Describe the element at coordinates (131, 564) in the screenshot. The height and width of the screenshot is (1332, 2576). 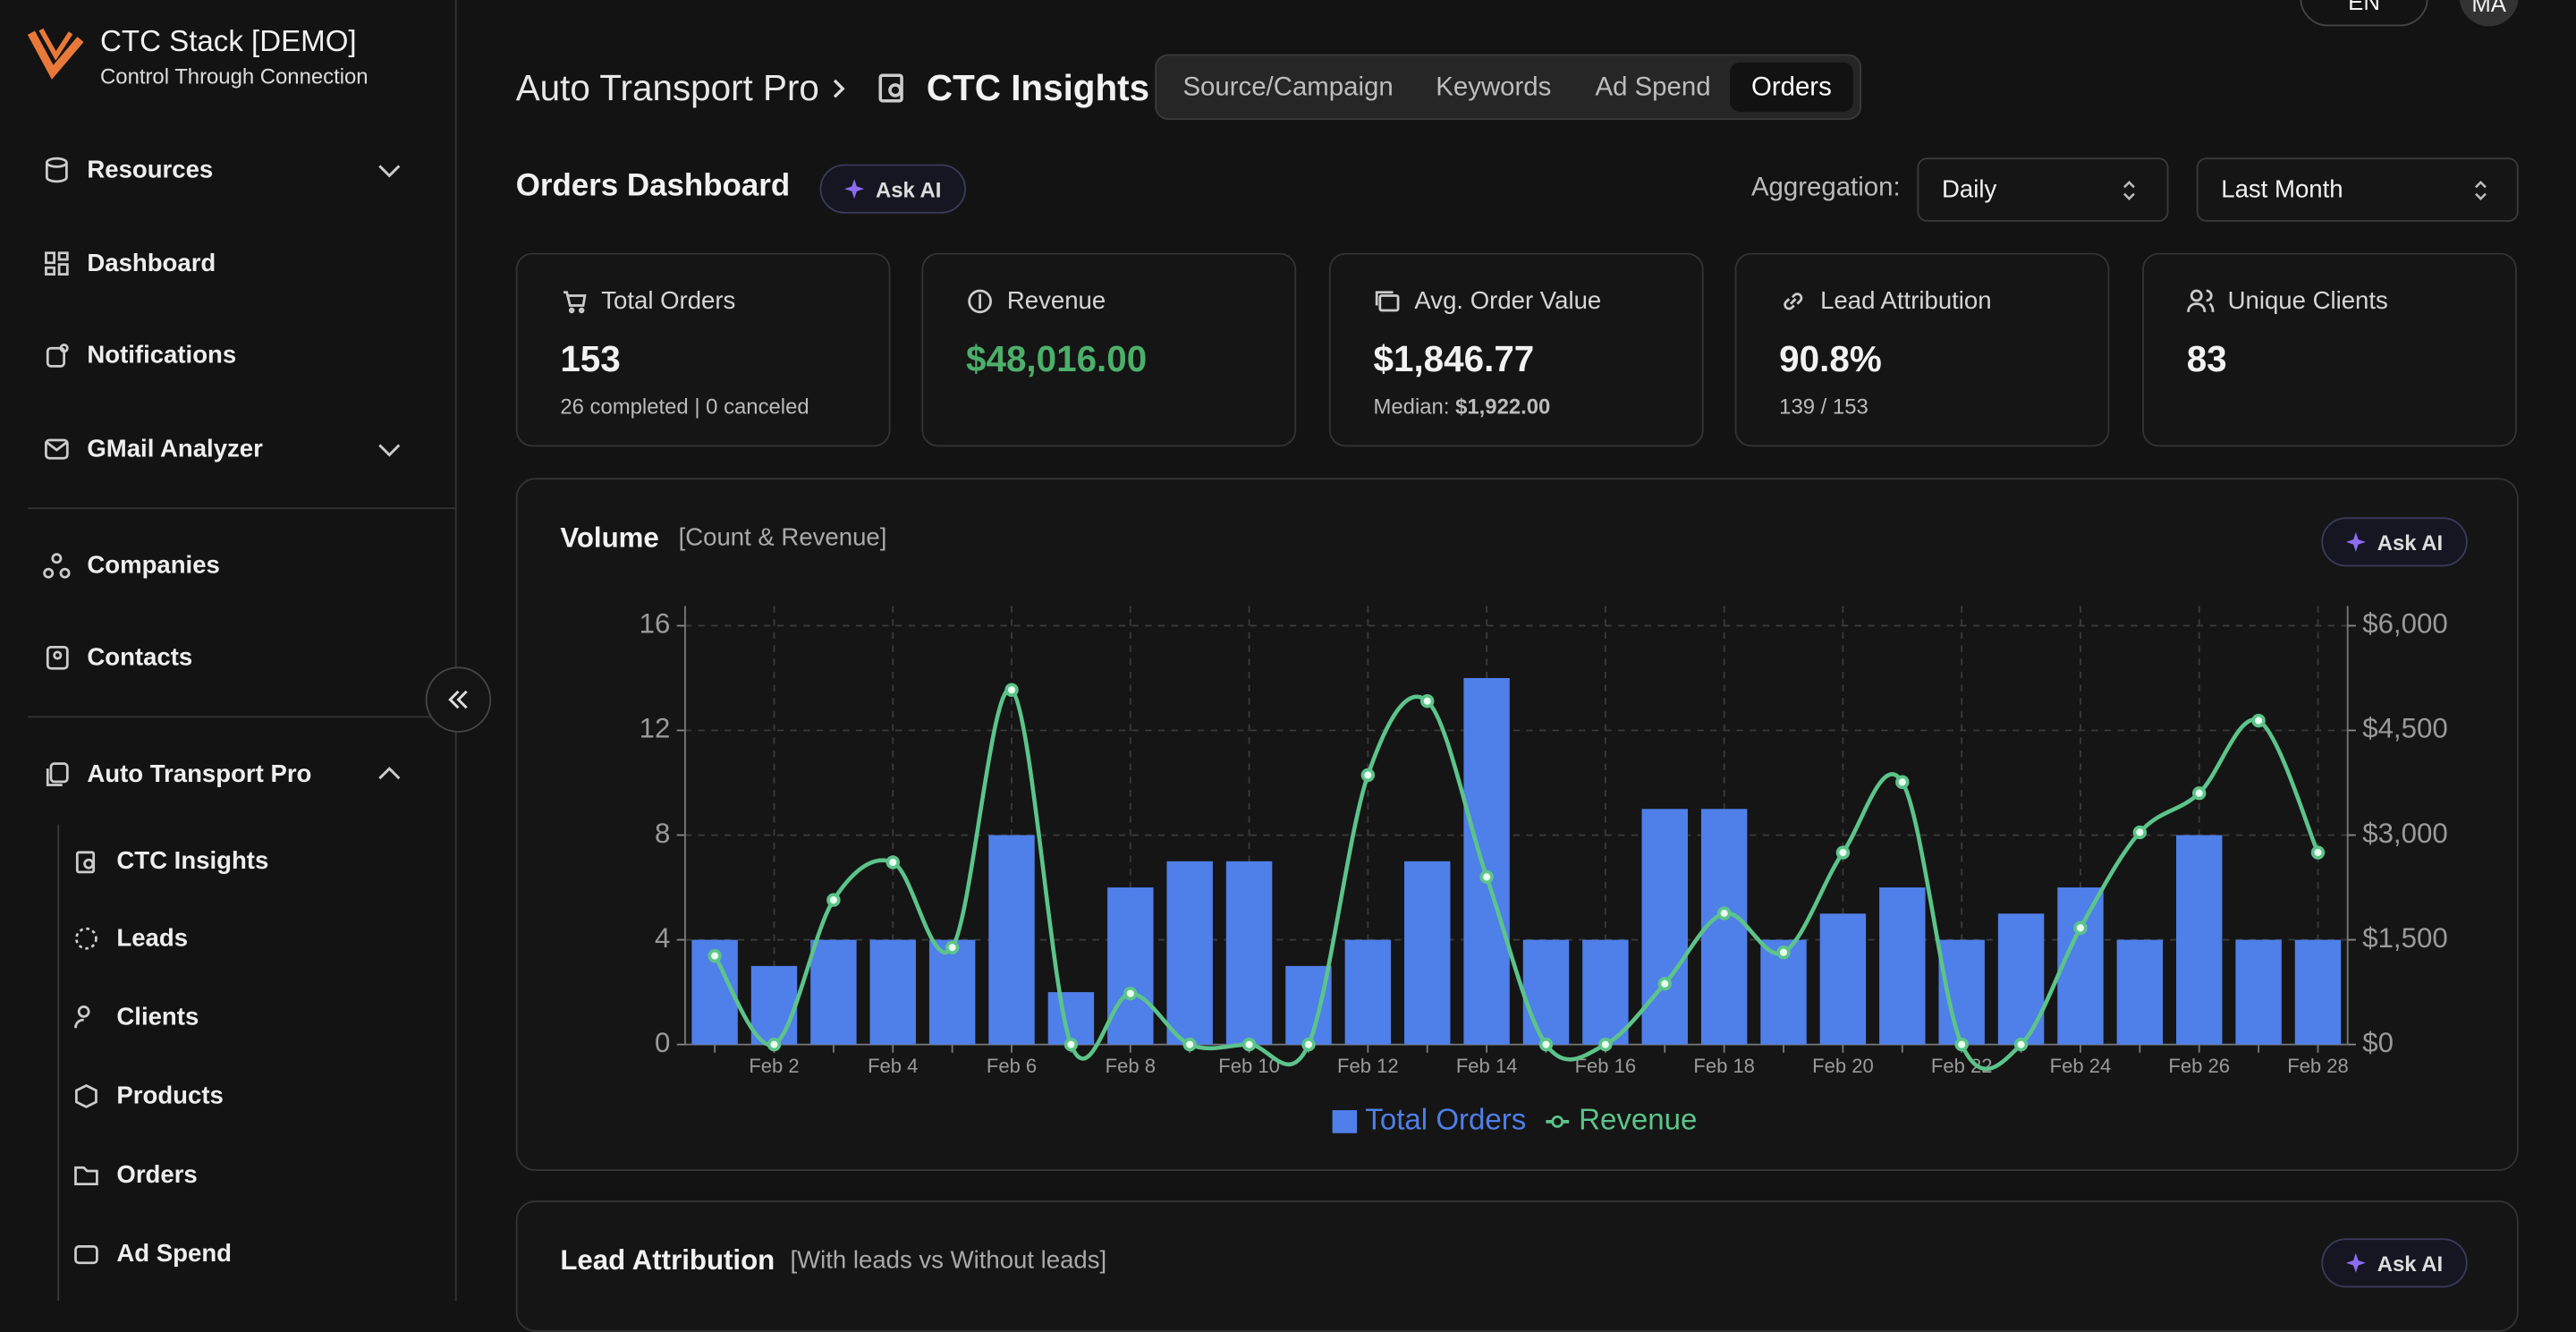
I see `nav-item: Companies` at that location.